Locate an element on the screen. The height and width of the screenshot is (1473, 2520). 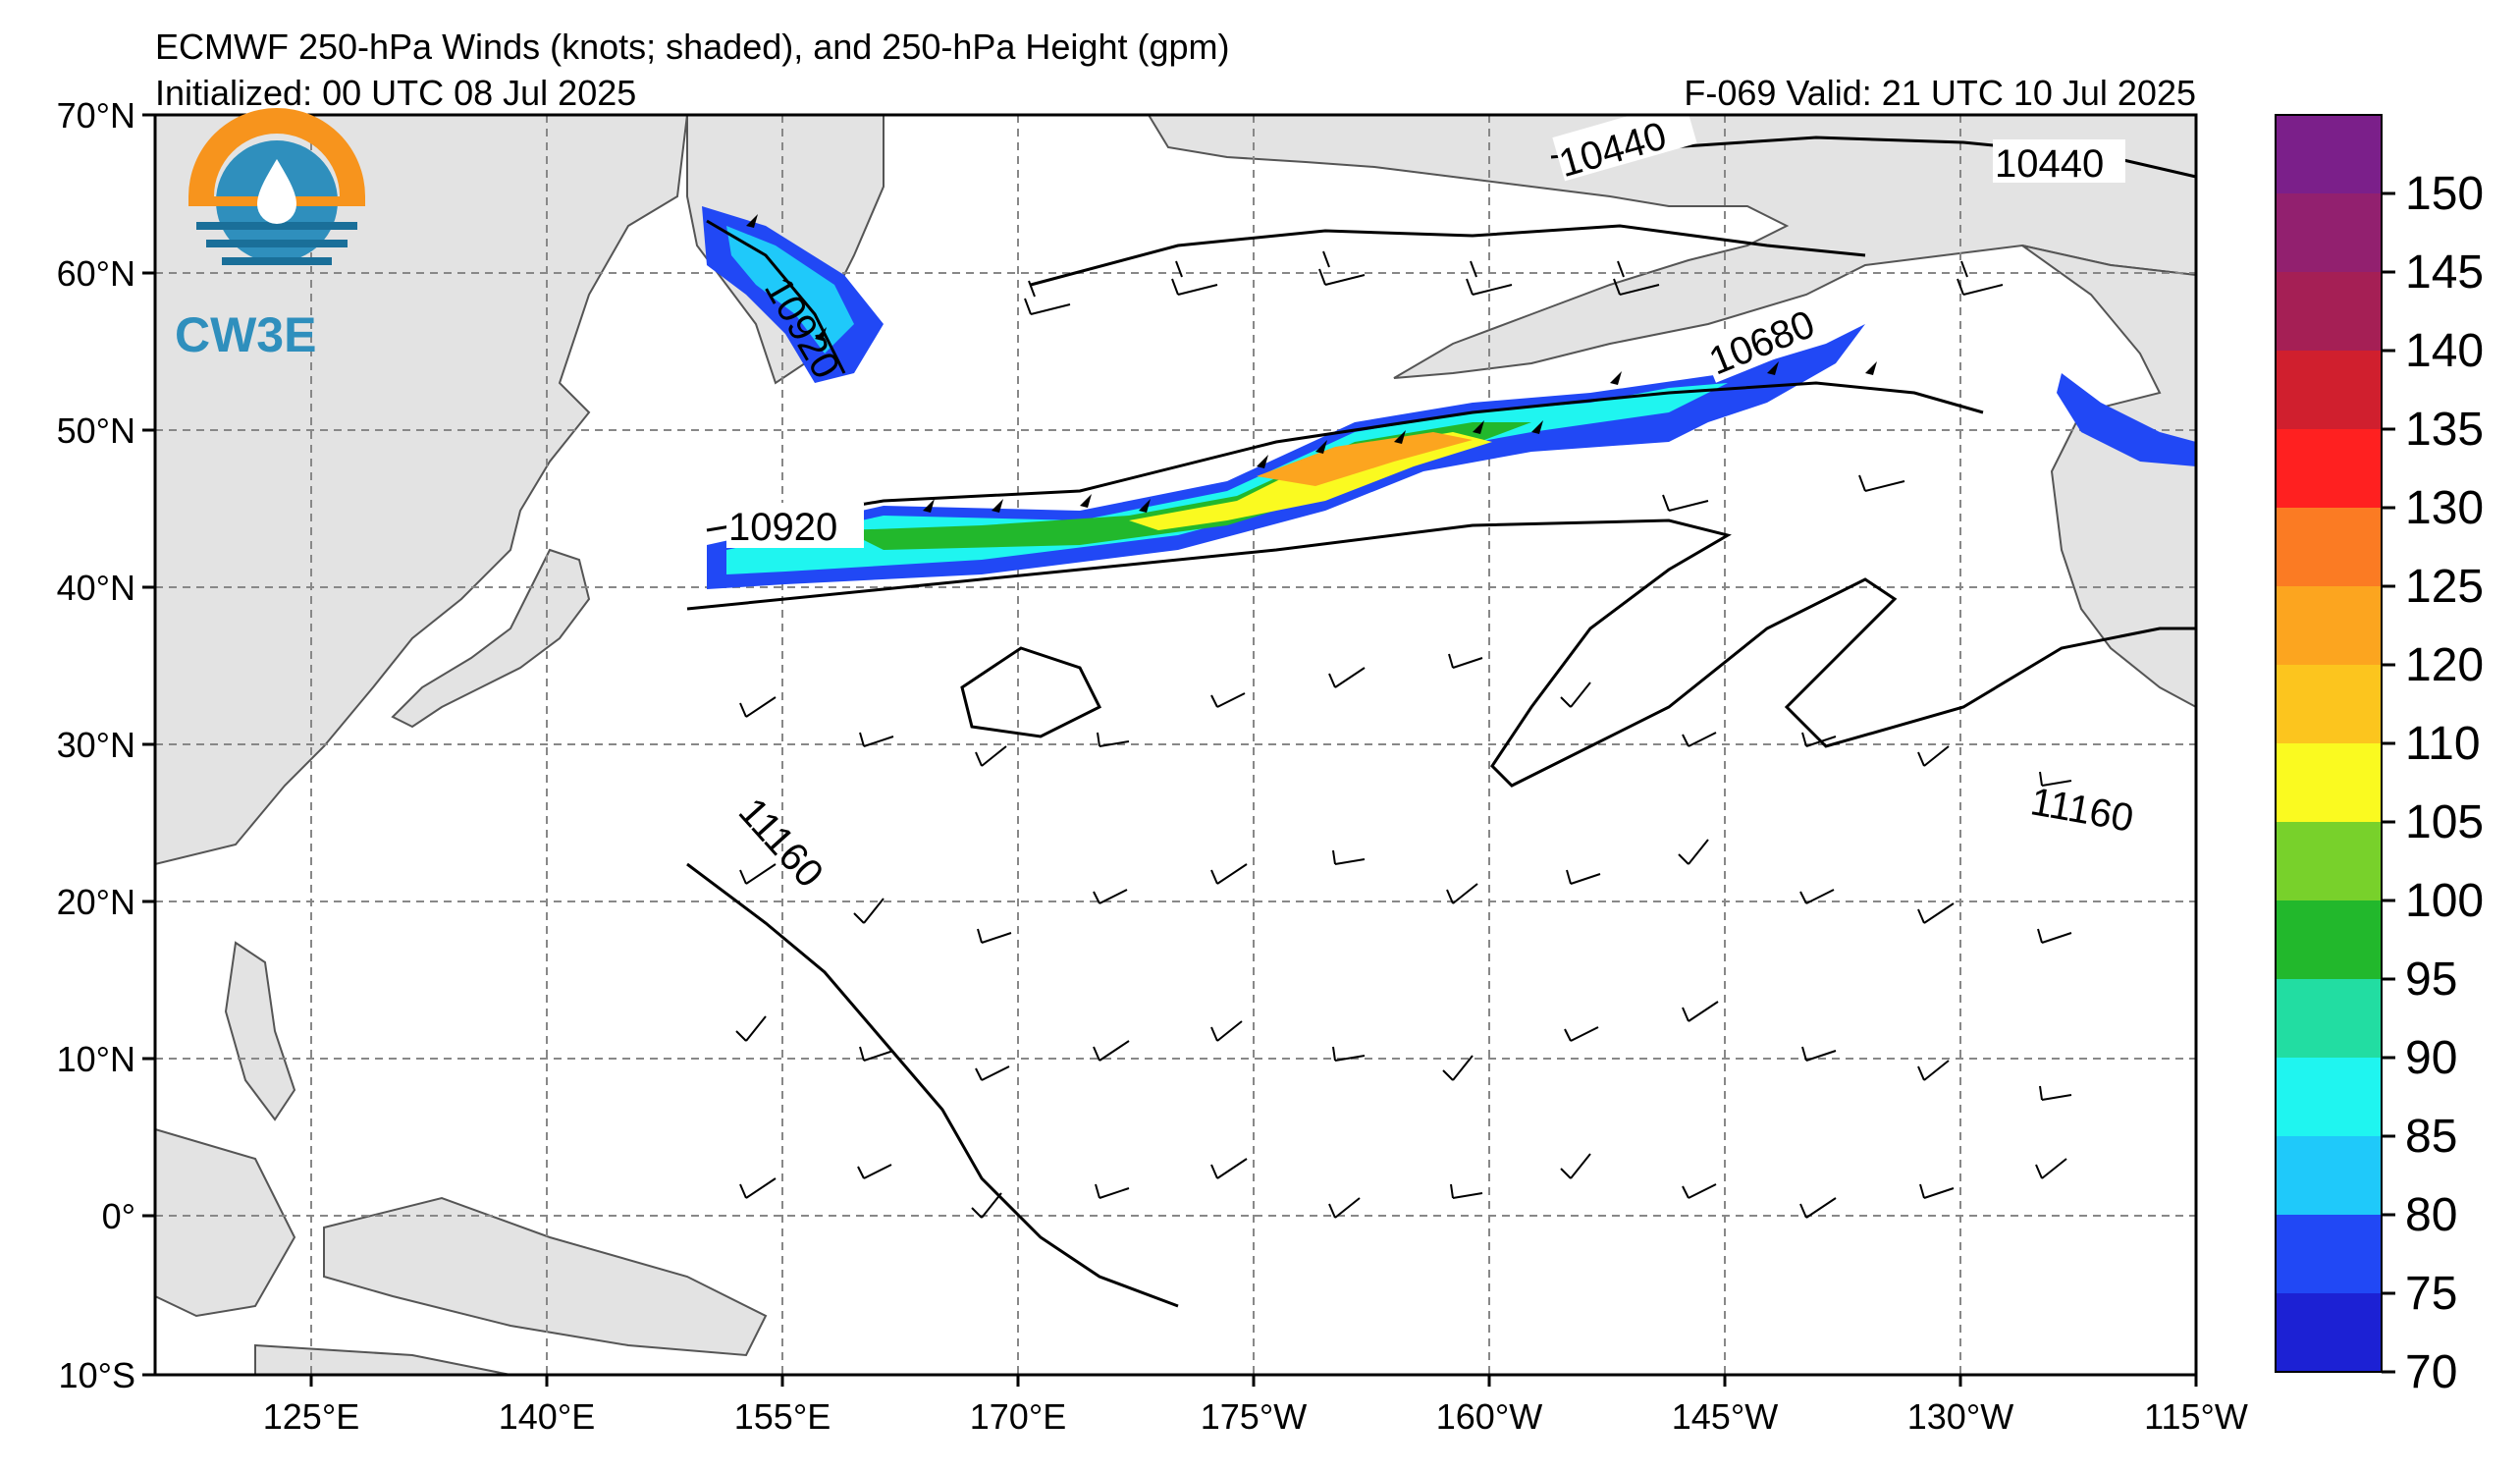
valid-time: F-069 Valid: 21 UTC 10 Jul 2025 is located at coordinates (1940, 93).